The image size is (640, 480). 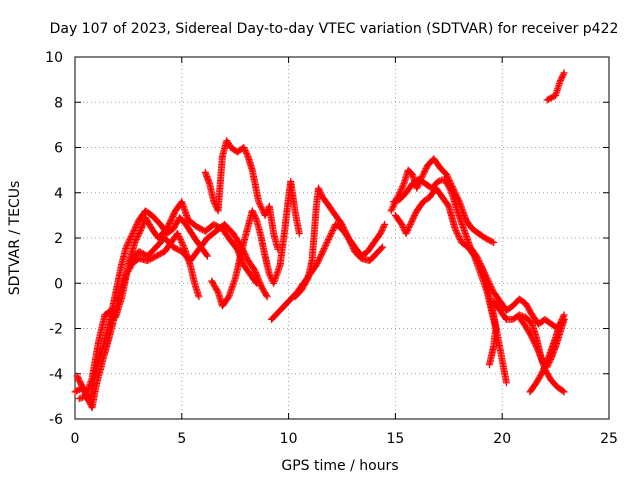 I want to click on y-tick-label-4: 2, so click(x=58, y=239).